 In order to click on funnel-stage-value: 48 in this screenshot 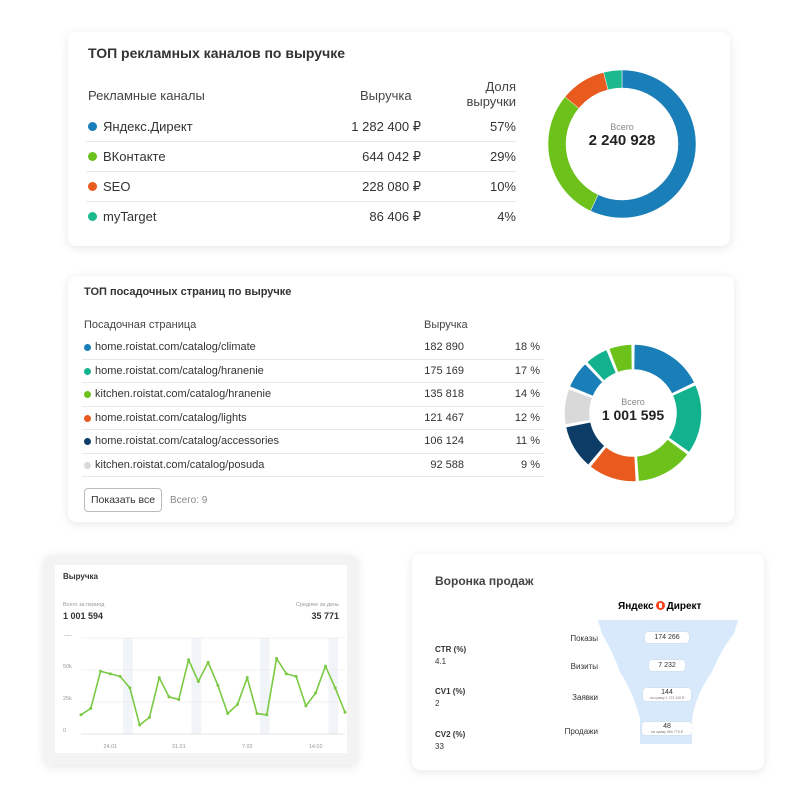, I will do `click(667, 726)`.